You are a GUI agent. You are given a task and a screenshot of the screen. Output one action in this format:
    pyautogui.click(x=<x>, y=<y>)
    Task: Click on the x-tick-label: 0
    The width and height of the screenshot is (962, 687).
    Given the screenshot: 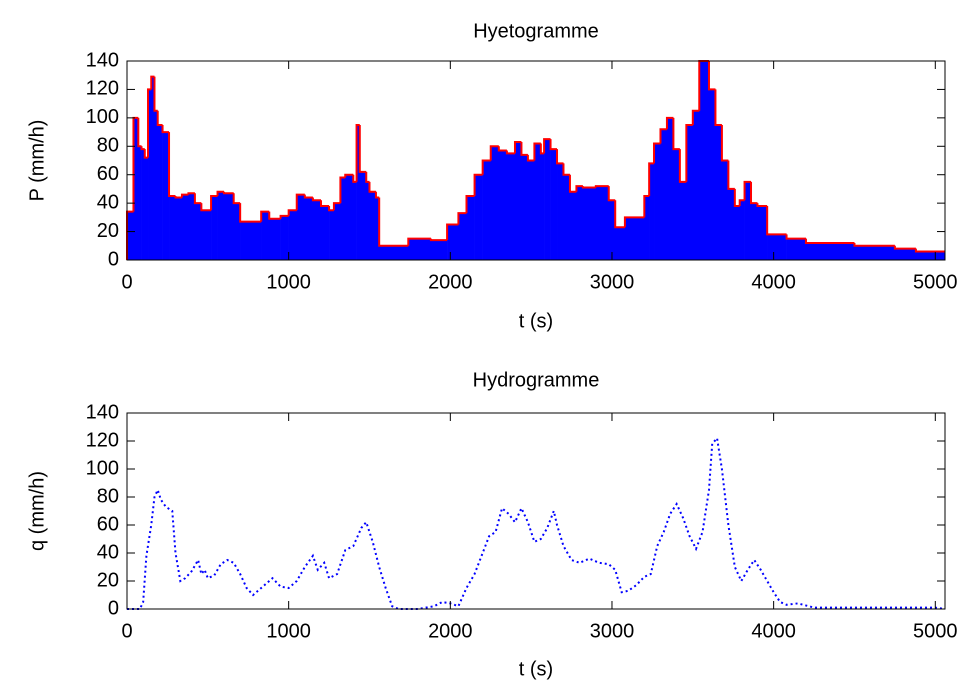 What is the action you would take?
    pyautogui.click(x=126, y=631)
    